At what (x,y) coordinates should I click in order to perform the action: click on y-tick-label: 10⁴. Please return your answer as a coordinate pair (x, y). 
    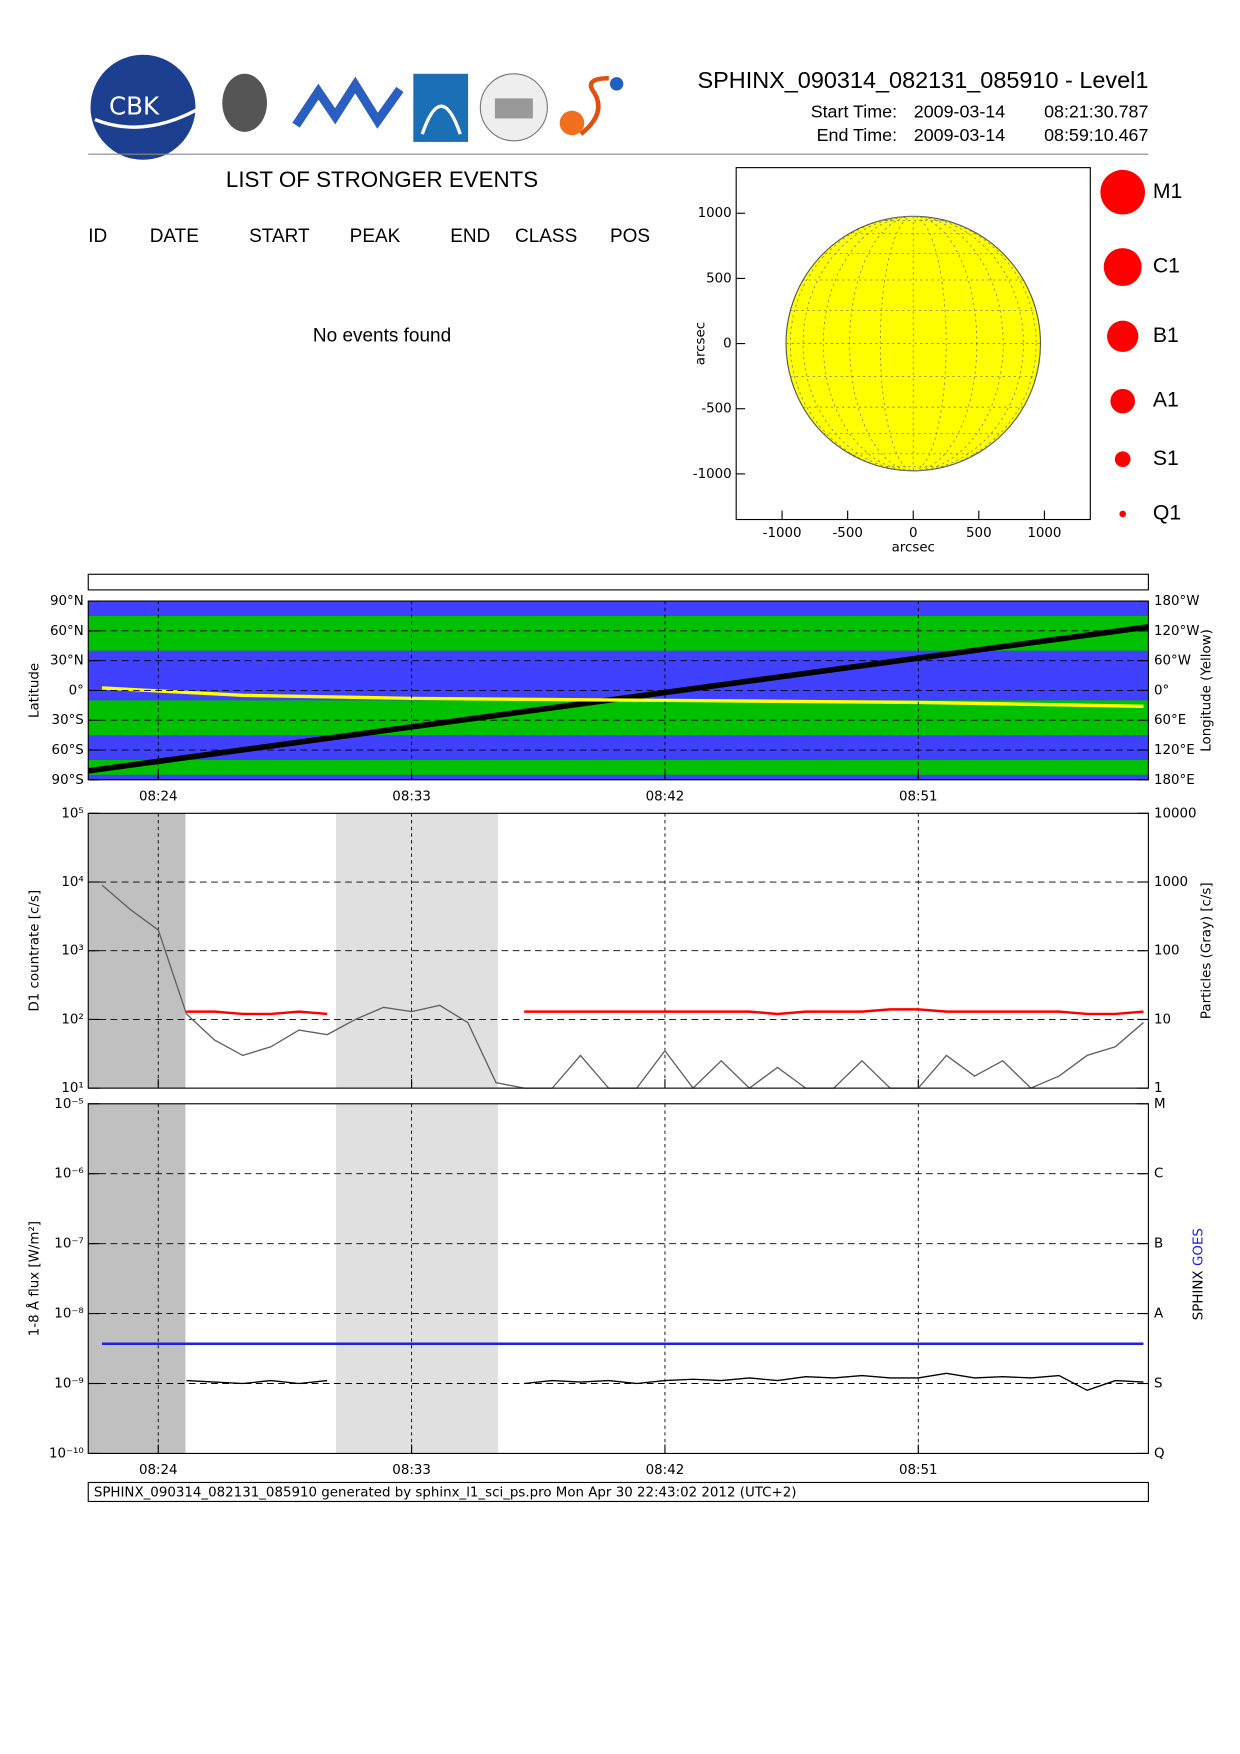
    Looking at the image, I should click on (72, 882).